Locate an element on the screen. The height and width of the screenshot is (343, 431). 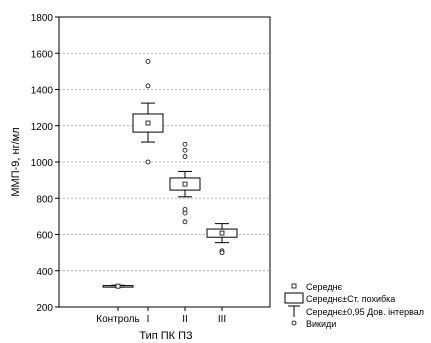
legend-box-symbol is located at coordinates (294, 298).